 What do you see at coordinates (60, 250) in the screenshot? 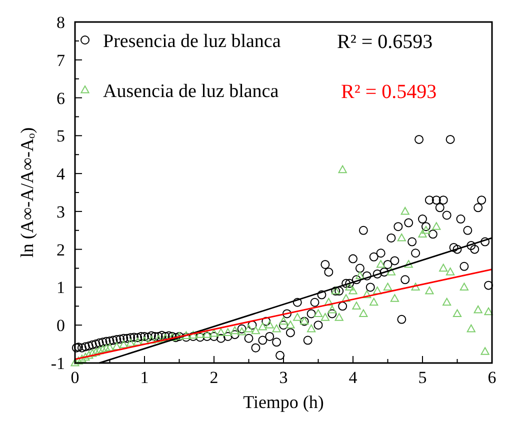
I see `y-tick-label: 2` at bounding box center [60, 250].